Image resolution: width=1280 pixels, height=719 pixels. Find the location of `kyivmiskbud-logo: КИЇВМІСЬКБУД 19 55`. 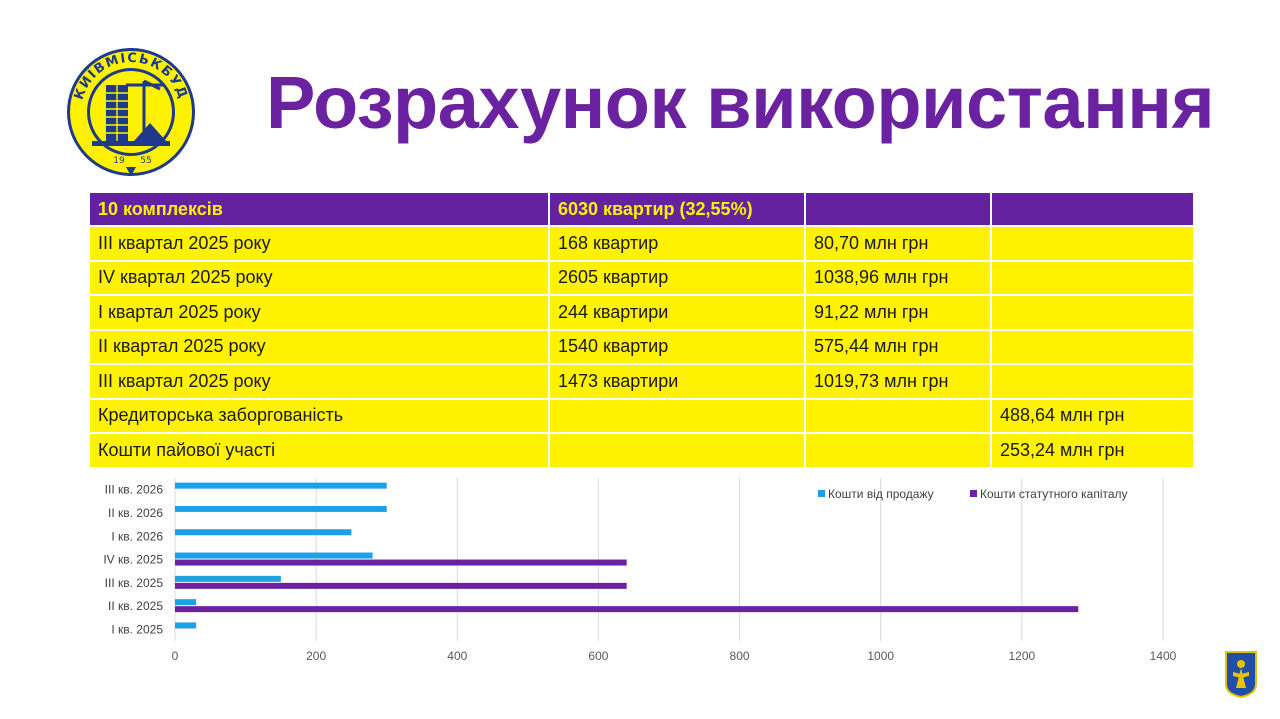

kyivmiskbud-logo: КИЇВМІСЬКБУД 19 55 is located at coordinates (131, 112).